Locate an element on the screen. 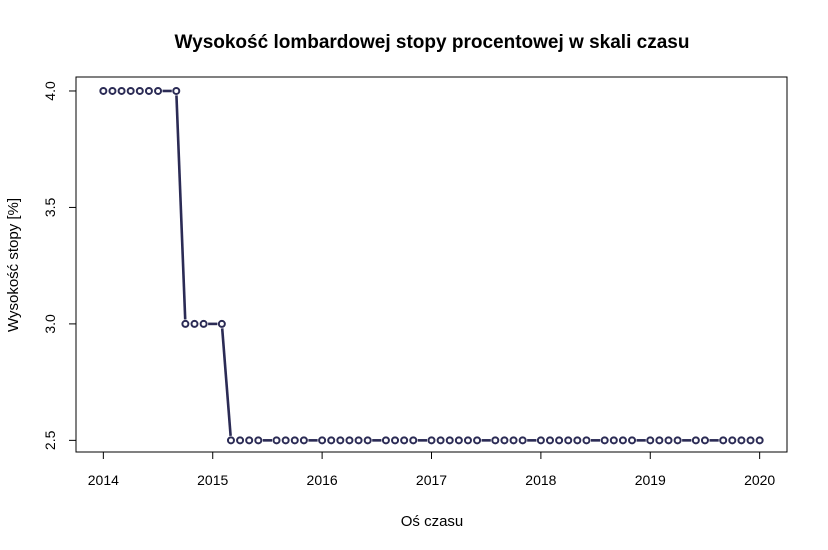 This screenshot has width=828, height=550. x-axis: 2014 2015 2016 2017 2018 2019 2020 is located at coordinates (431, 469).